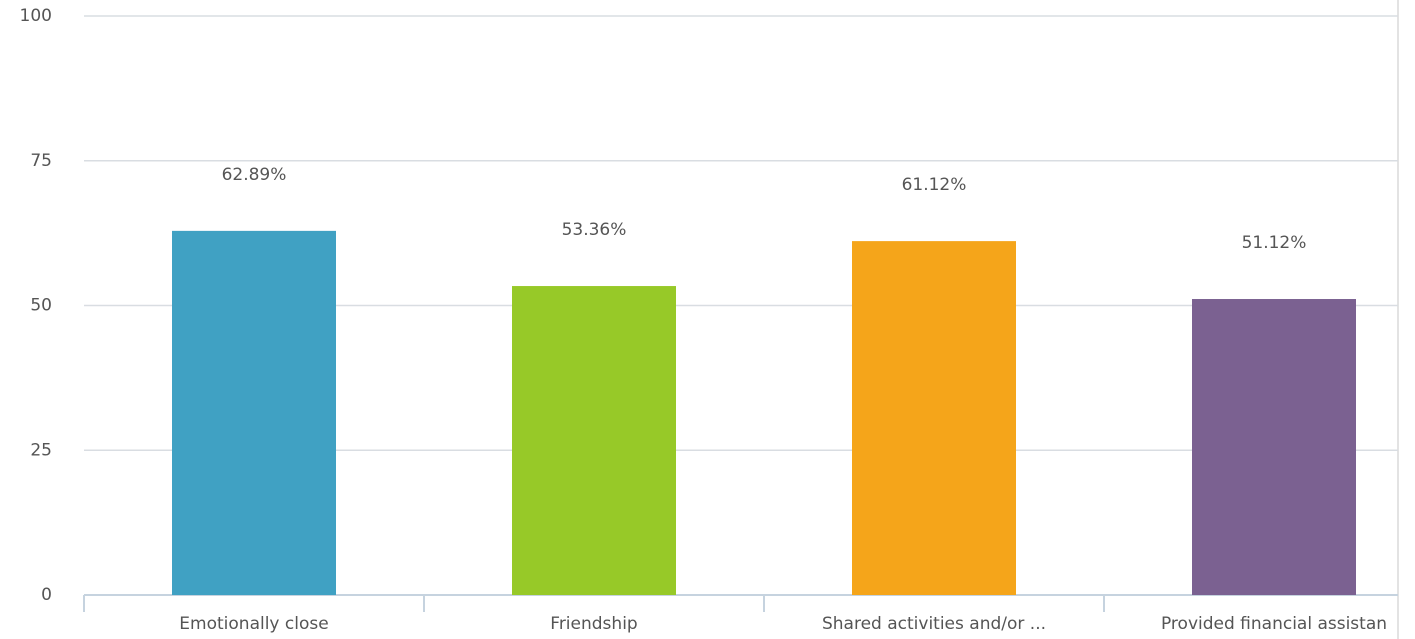 The width and height of the screenshot is (1415, 639). Describe the element at coordinates (253, 624) in the screenshot. I see `x-tick-label: Emotionally close` at that location.